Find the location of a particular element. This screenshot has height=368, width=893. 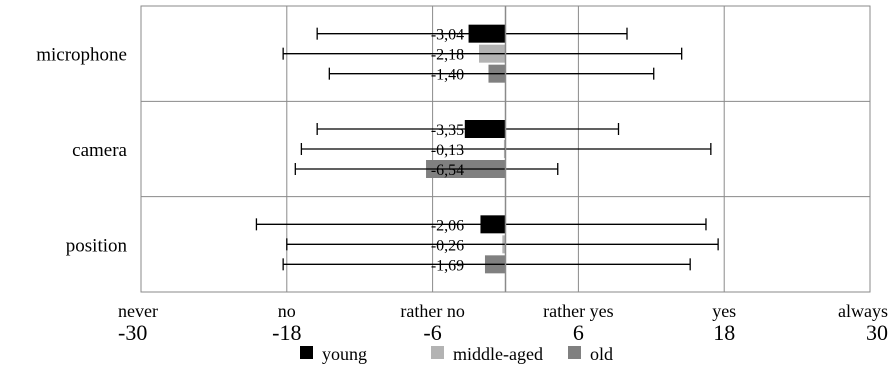

x-tick-value: -30 is located at coordinates (132, 332).